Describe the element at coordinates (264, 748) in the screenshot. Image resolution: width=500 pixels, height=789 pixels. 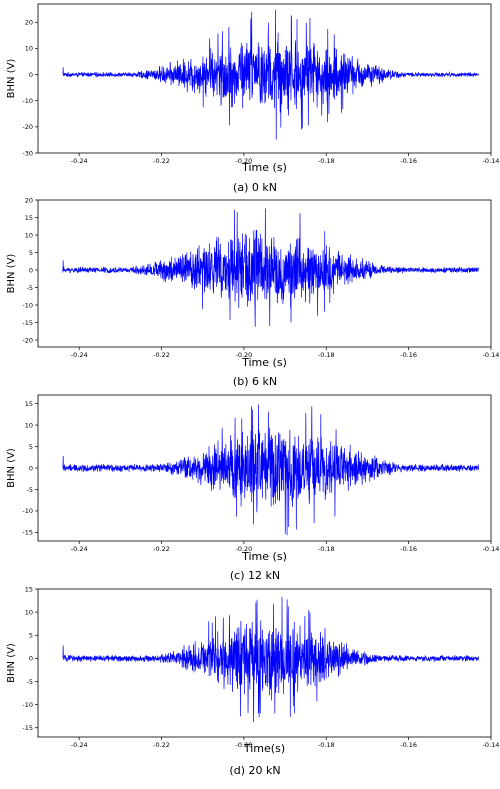
I see `x-axis-label: Time(s)` at that location.